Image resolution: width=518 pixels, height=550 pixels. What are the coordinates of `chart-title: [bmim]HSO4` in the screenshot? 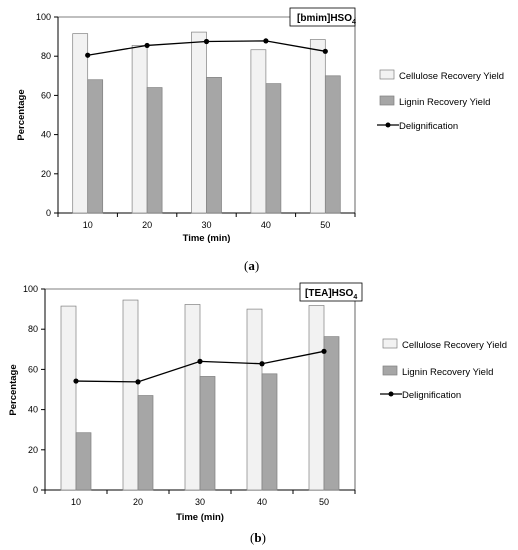 It's located at (326, 19).